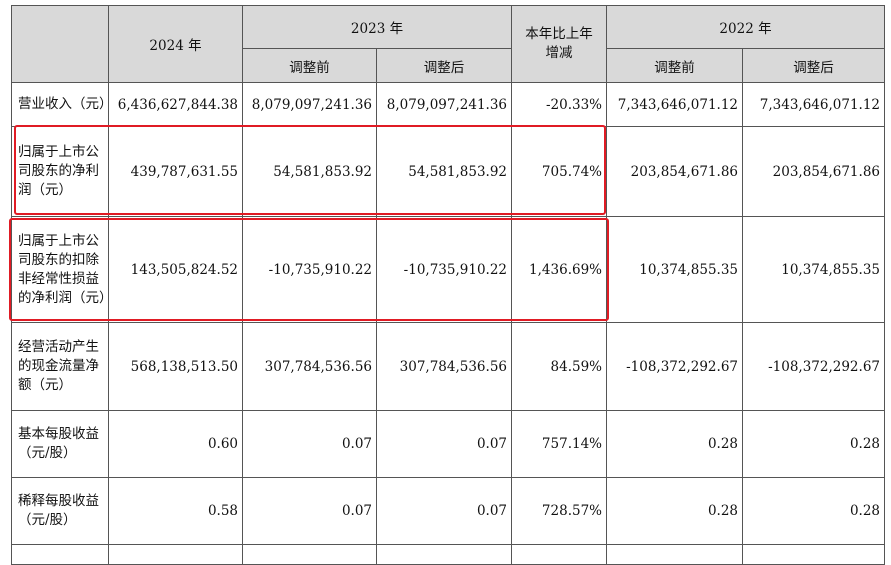  What do you see at coordinates (444, 65) in the screenshot?
I see `header-2023-after: 调整后` at bounding box center [444, 65].